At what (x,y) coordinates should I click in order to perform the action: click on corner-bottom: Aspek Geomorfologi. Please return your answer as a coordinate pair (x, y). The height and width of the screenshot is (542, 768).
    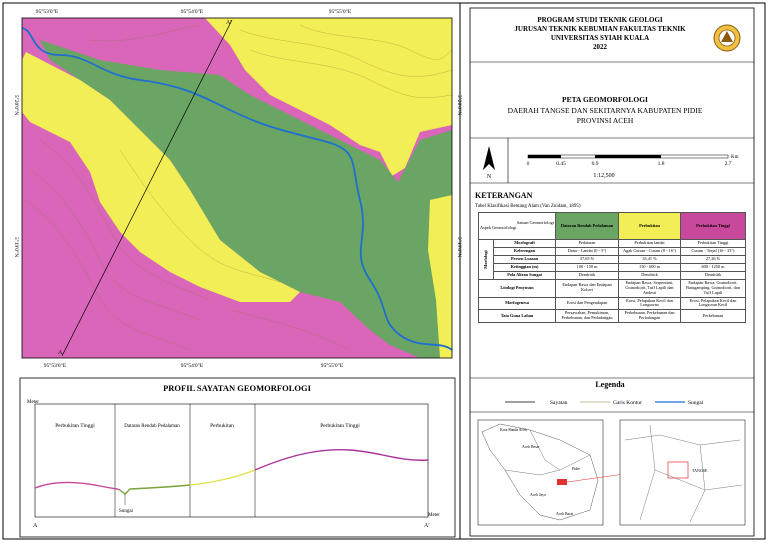
    Looking at the image, I should click on (498, 227).